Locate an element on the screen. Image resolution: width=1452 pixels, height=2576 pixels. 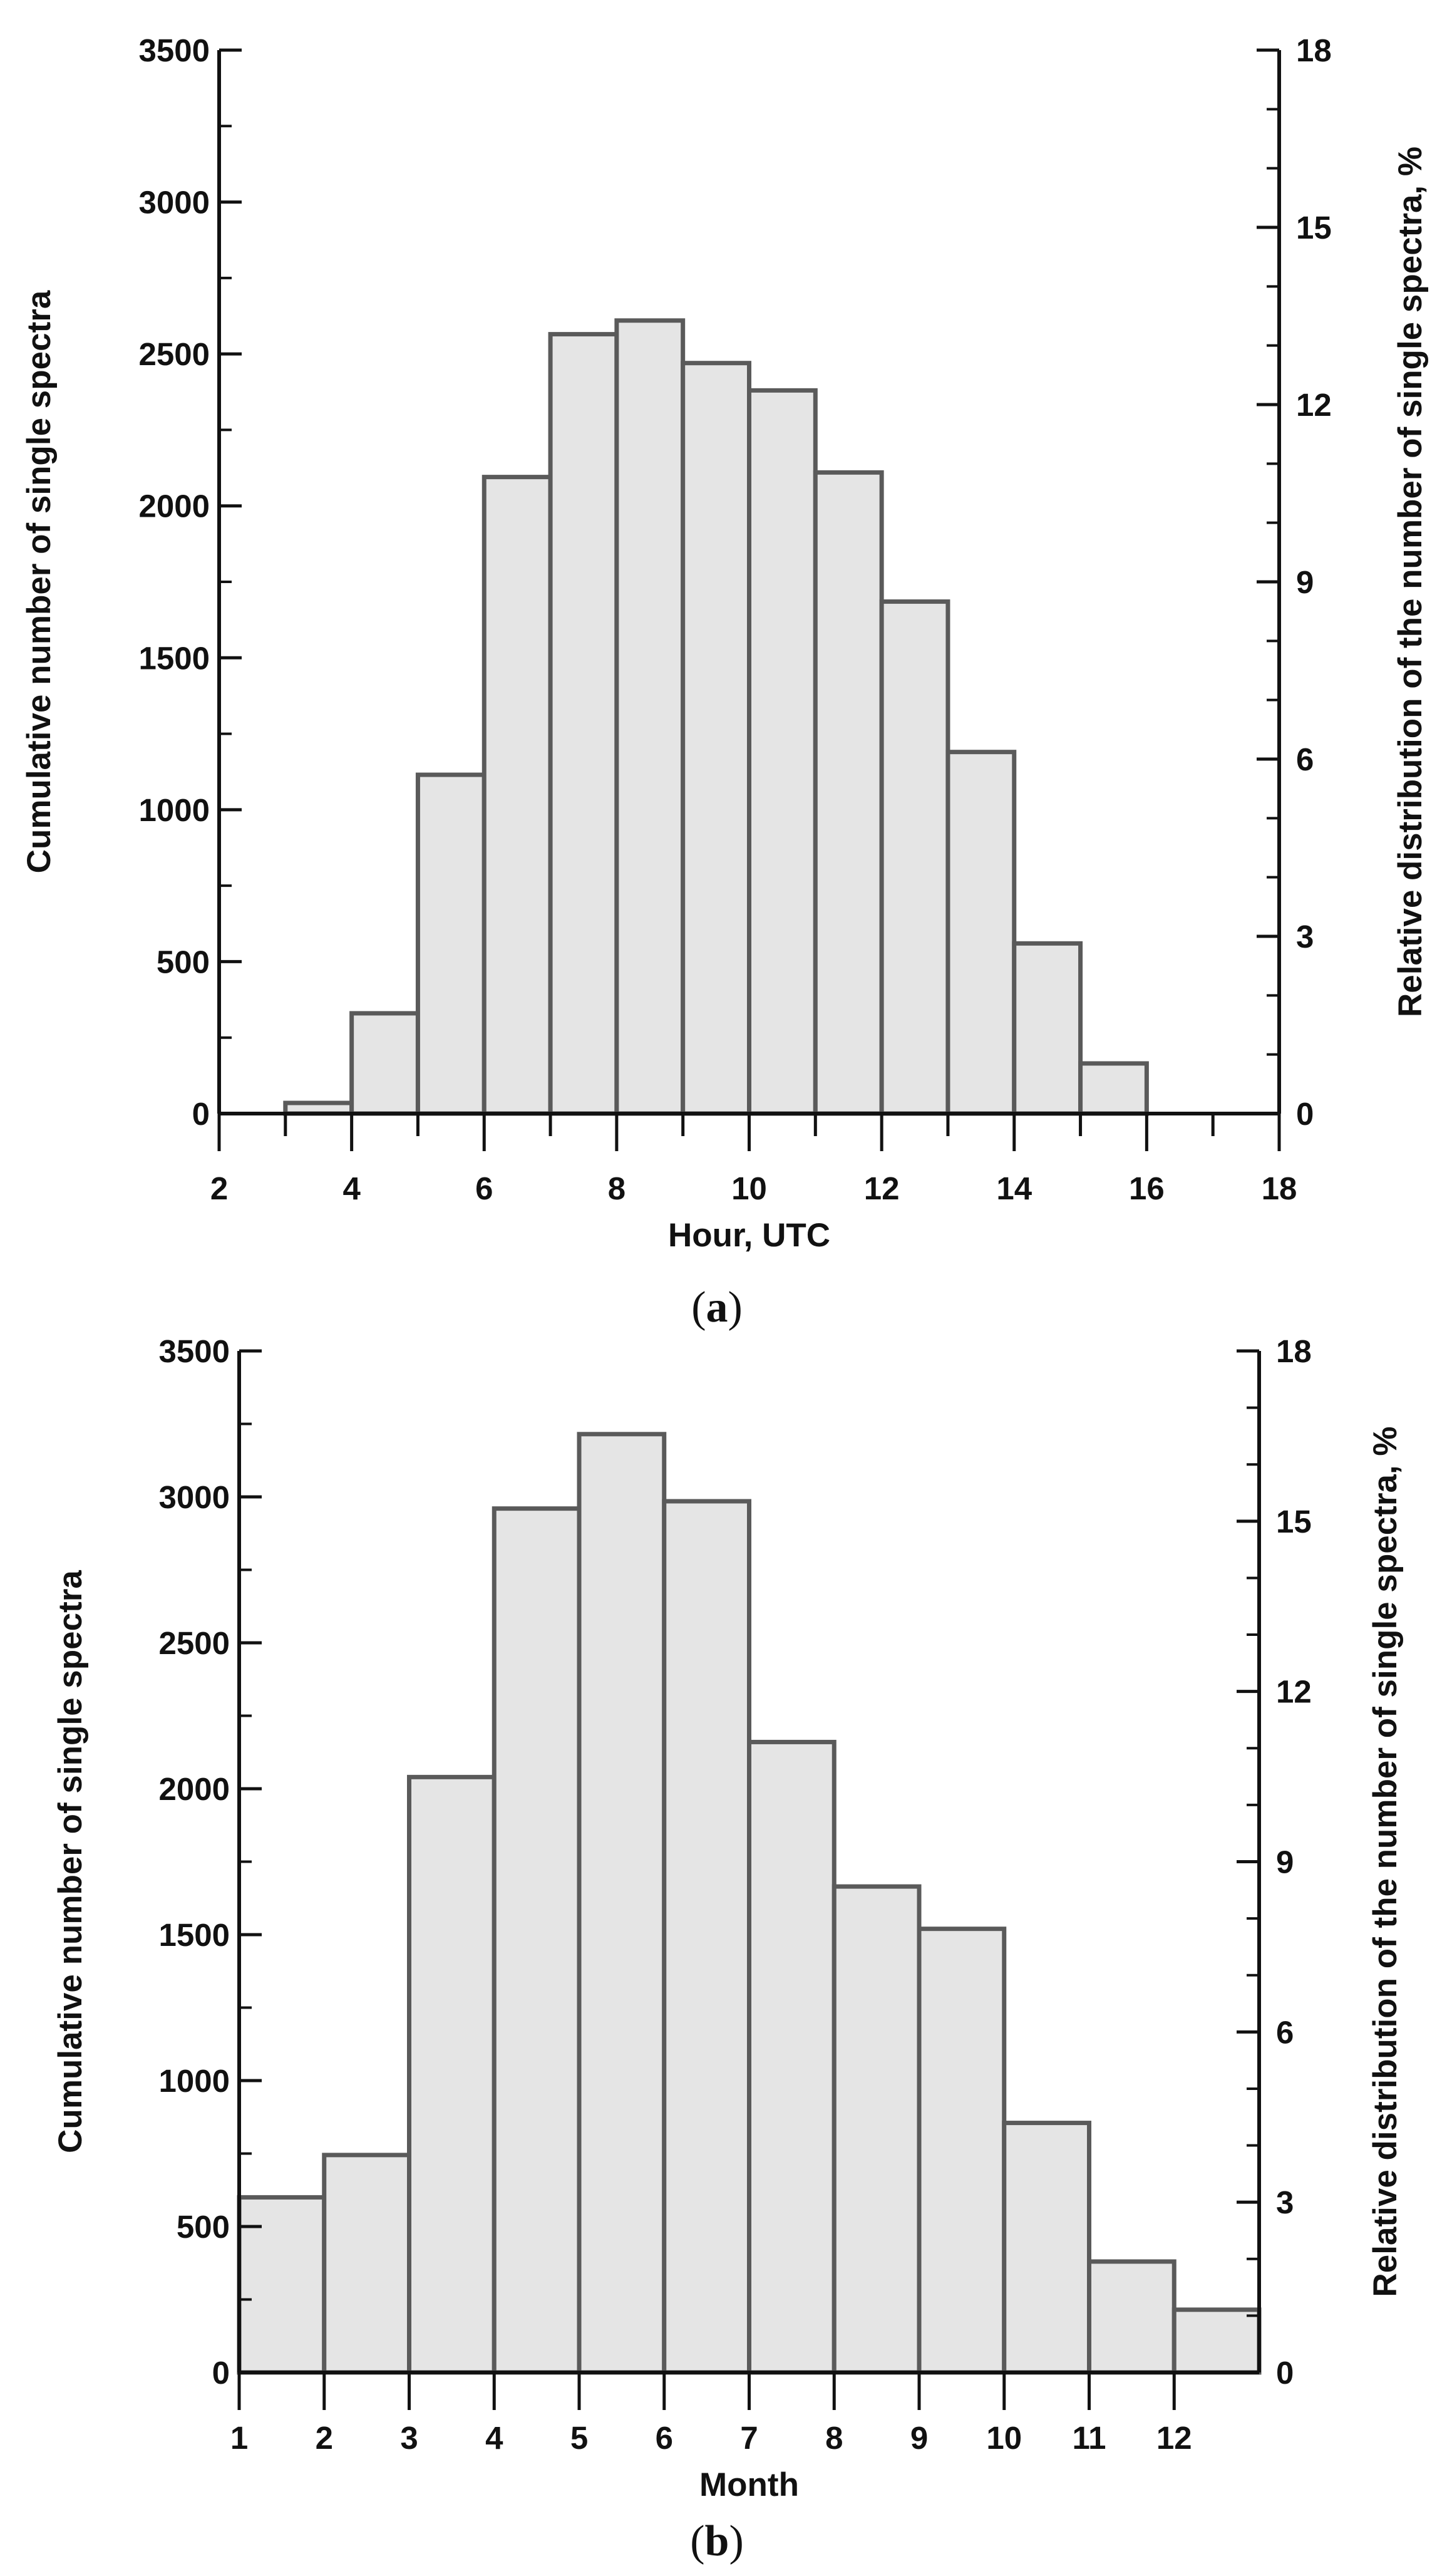
panel-caption-letter: b is located at coordinates (717, 2541).